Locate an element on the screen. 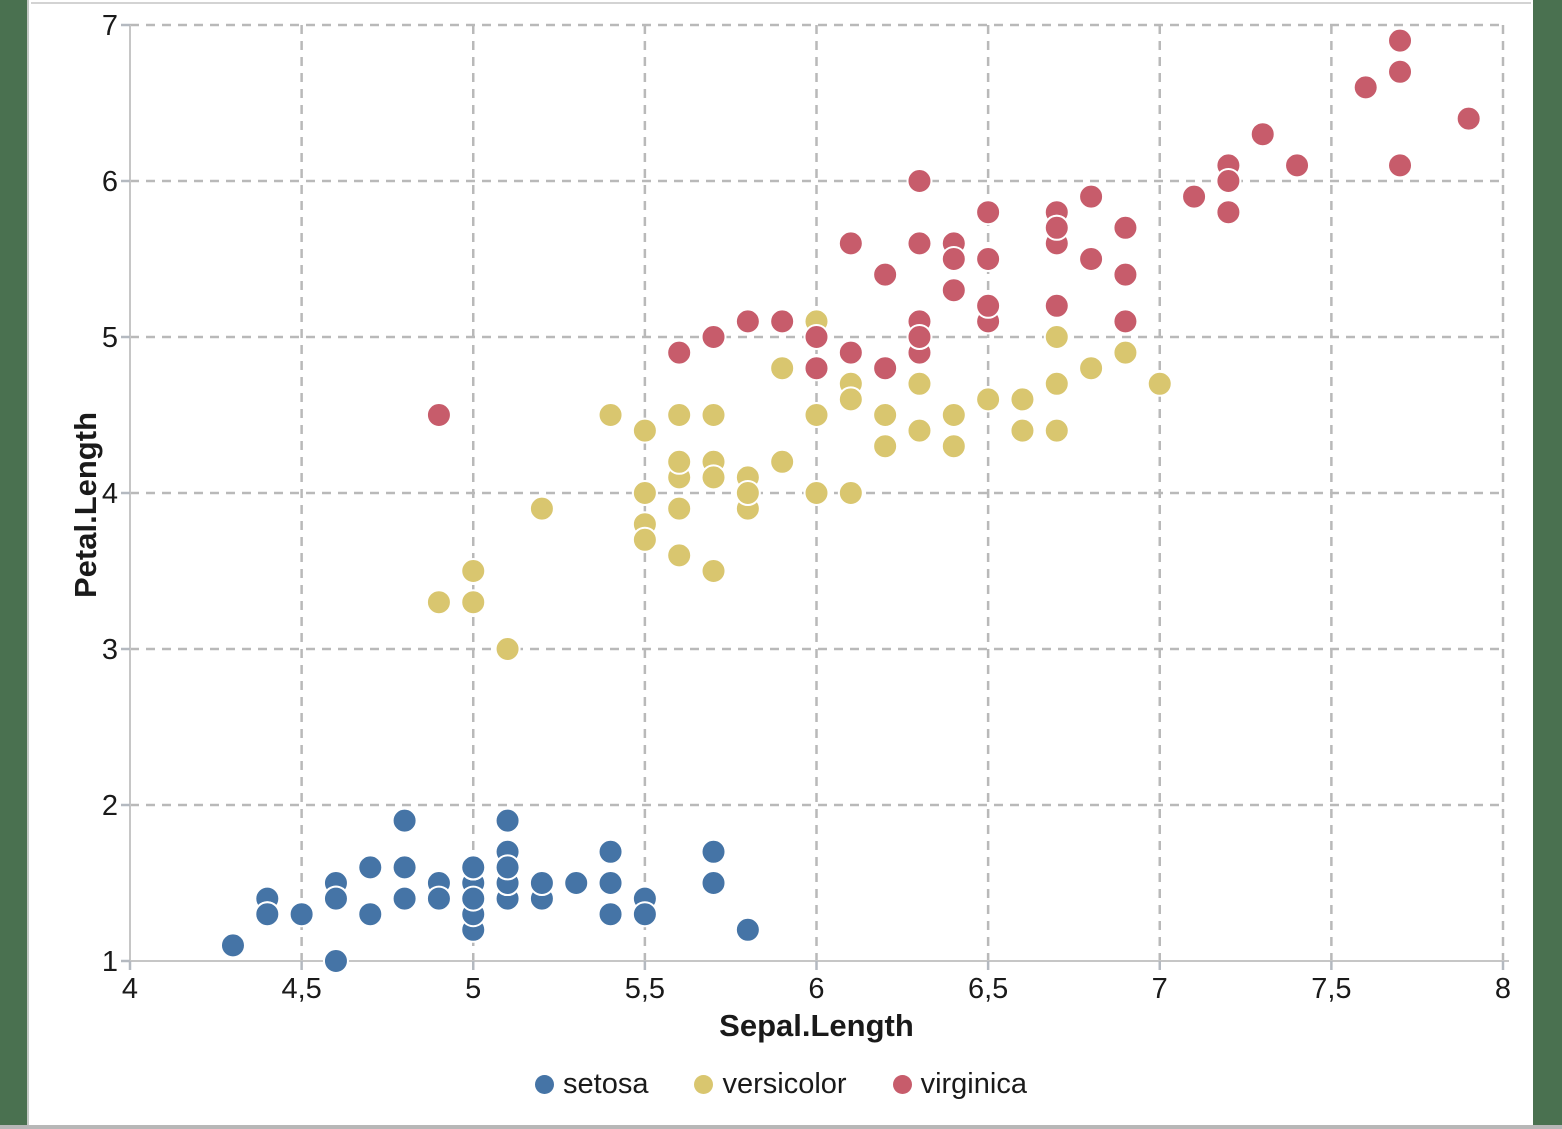 The width and height of the screenshot is (1562, 1129). legend-item-virginica: virginica is located at coordinates (959, 1084).